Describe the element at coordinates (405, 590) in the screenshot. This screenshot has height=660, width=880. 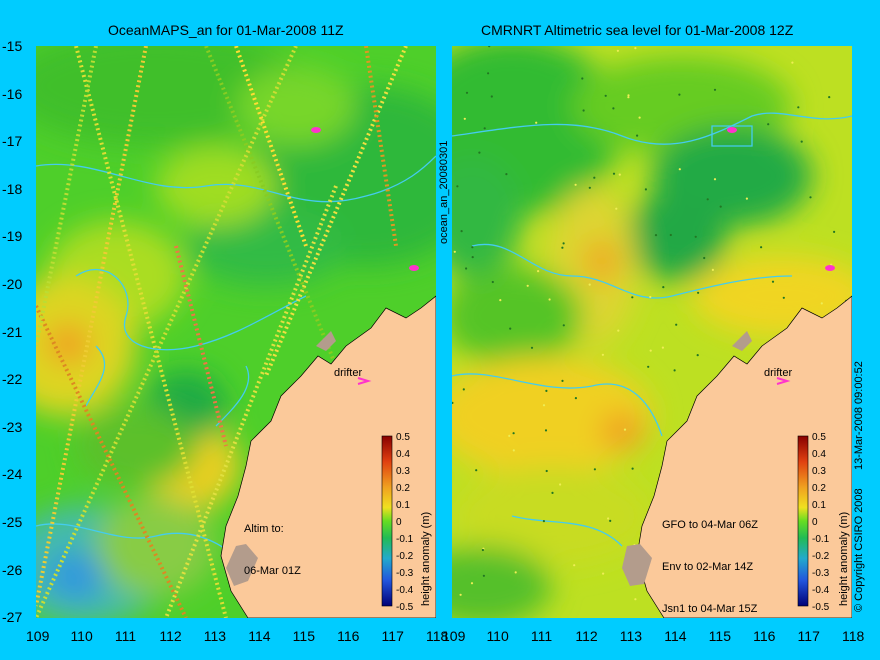
I see `colorbar-tick-label: -0.4` at that location.